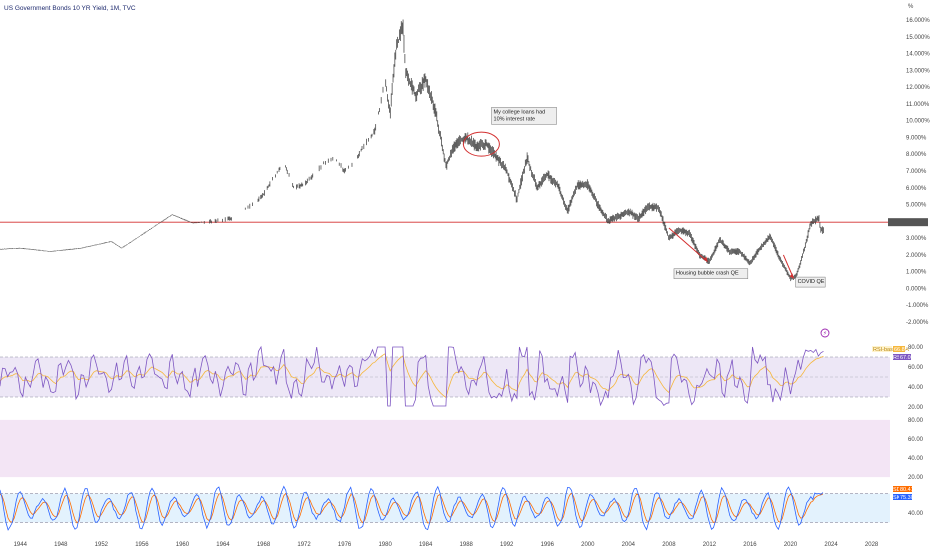  I want to click on percent-unit-label: %, so click(911, 7).